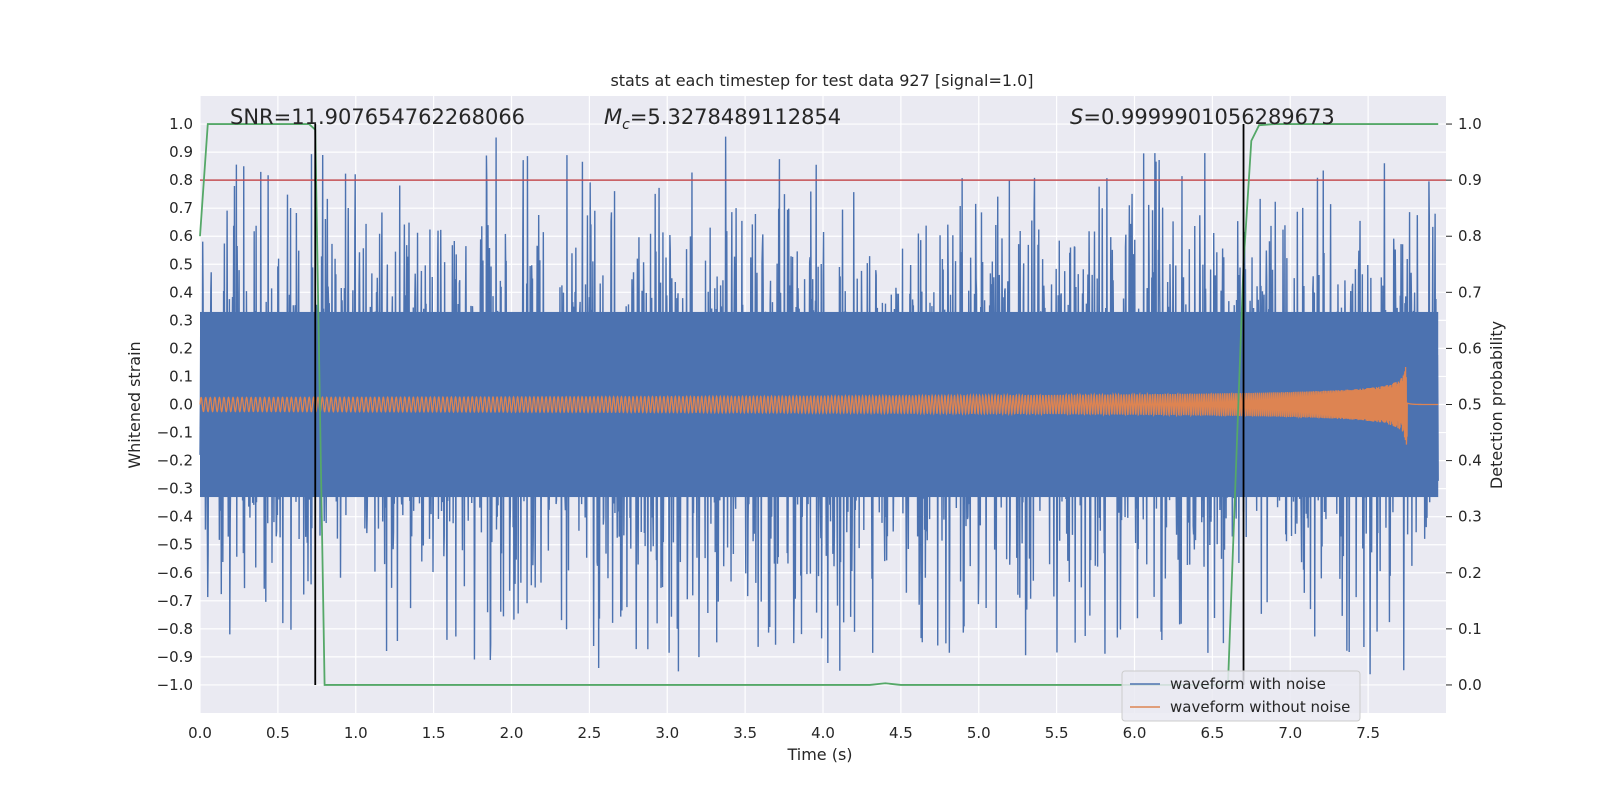 The width and height of the screenshot is (1600, 800). What do you see at coordinates (175, 489) in the screenshot?
I see `y-tick-label: −0.3` at bounding box center [175, 489].